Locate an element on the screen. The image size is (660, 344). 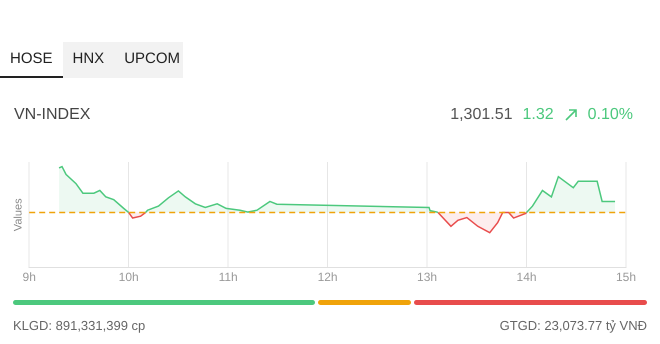
text: HOSE is located at coordinates (31, 60).